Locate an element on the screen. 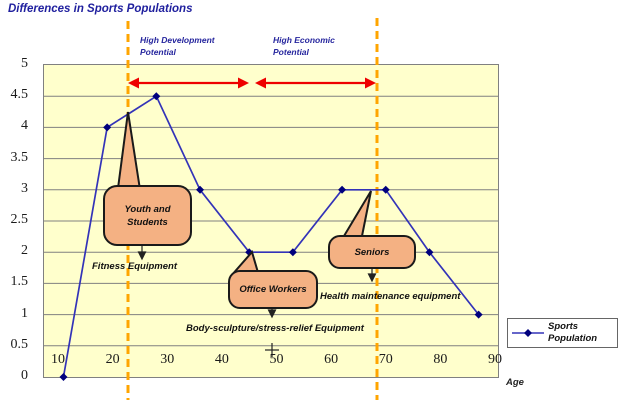 The width and height of the screenshot is (621, 400). zone-label-high-economic: High Economic Potential is located at coordinates (304, 46).